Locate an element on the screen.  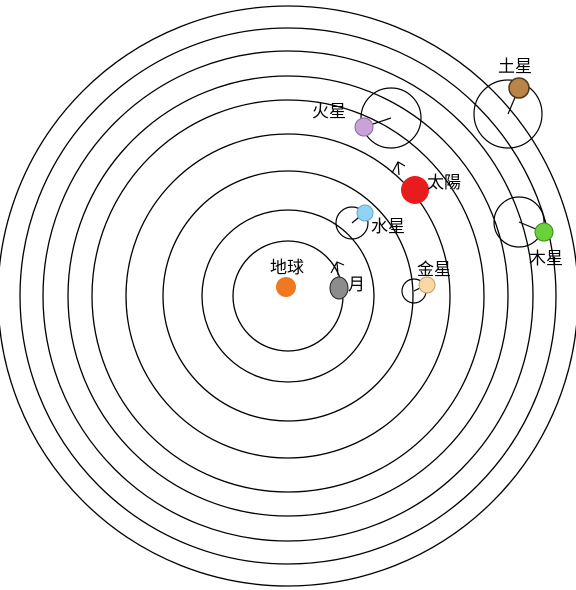
jupiter-dot is located at coordinates (544, 232).